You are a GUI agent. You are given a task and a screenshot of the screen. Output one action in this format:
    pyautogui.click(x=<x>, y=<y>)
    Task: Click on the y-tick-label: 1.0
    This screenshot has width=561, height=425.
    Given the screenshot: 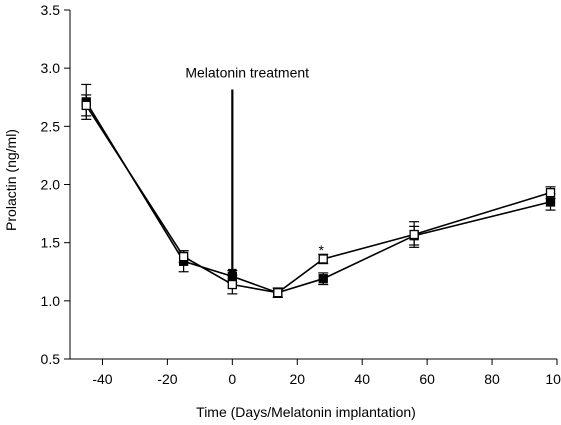 What is the action you would take?
    pyautogui.click(x=51, y=301)
    